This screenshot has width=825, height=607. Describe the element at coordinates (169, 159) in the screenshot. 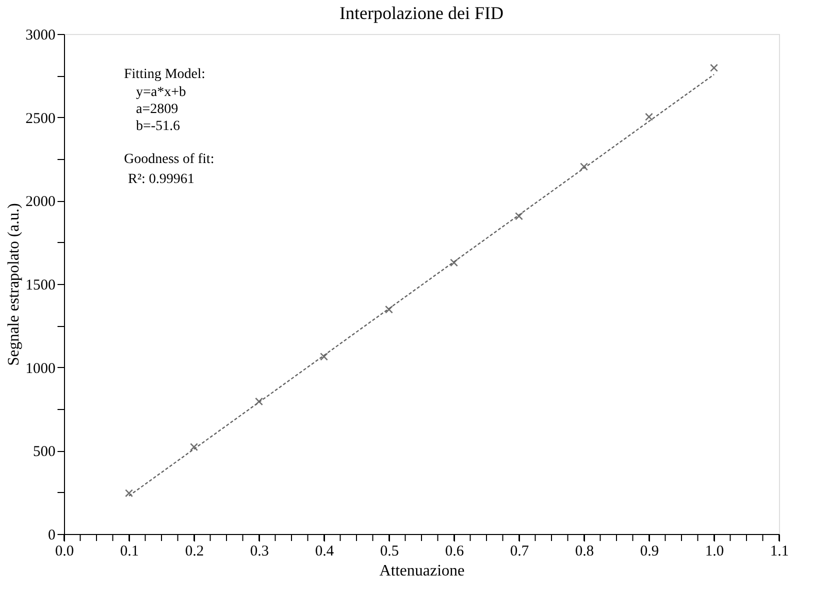

I see `annotation: Goodness of fit:` at that location.